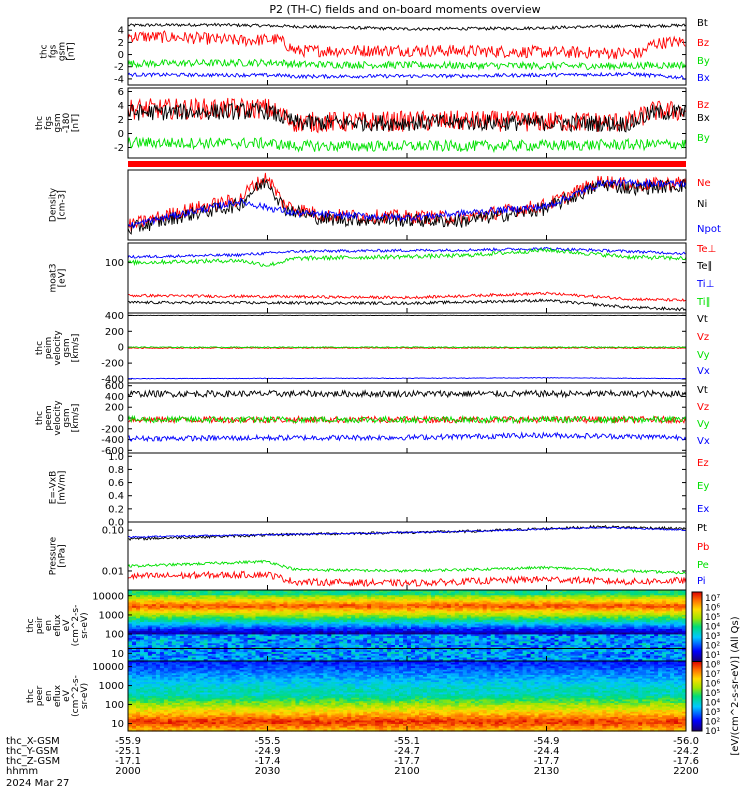  What do you see at coordinates (58, 488) in the screenshot?
I see `panel-ylabel: E=-VxB[mV/m]` at bounding box center [58, 488].